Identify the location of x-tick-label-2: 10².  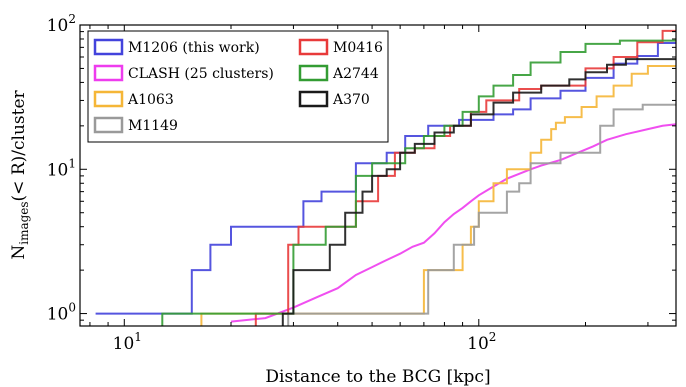
(481, 342).